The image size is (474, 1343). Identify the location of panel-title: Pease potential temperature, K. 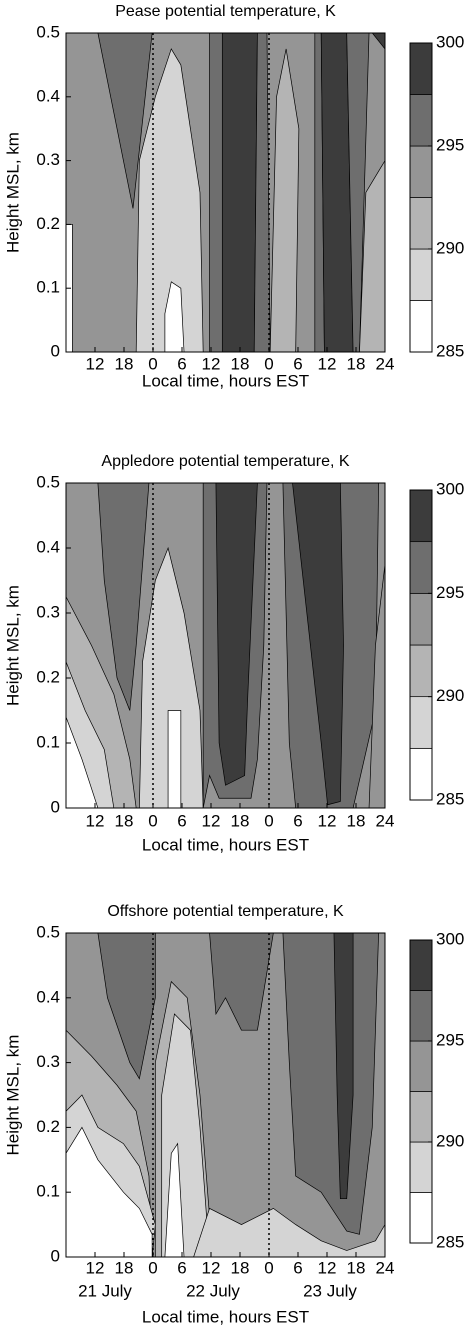
(225, 11).